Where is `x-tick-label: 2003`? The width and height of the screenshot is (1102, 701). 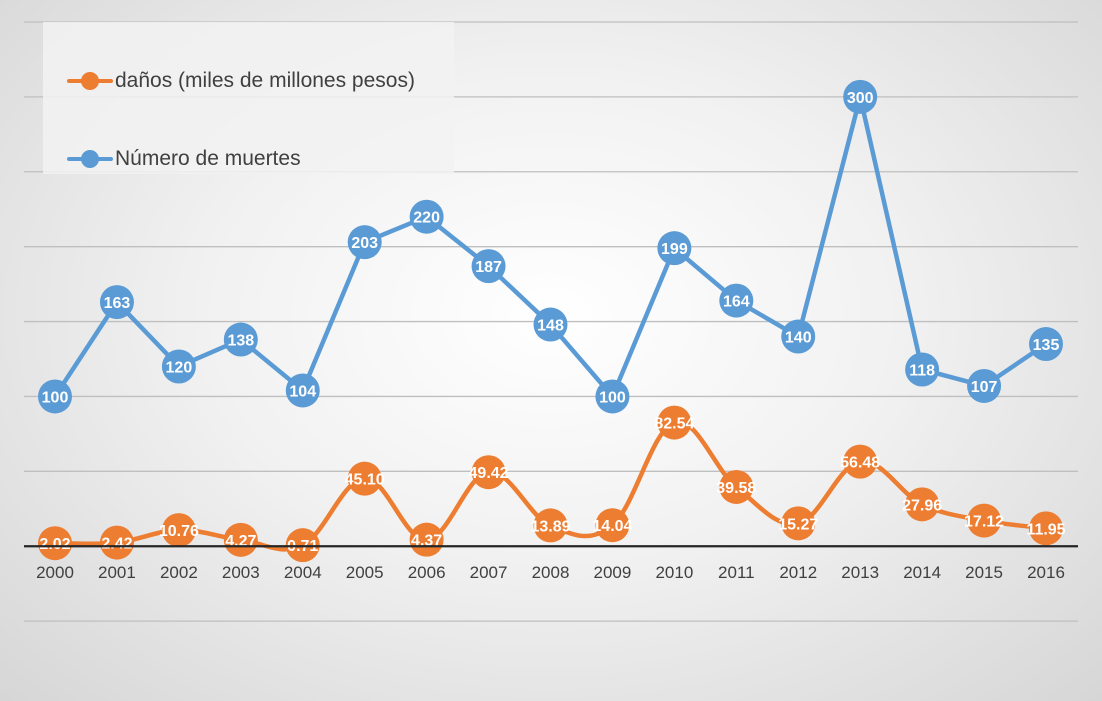
x-tick-label: 2003 is located at coordinates (241, 572).